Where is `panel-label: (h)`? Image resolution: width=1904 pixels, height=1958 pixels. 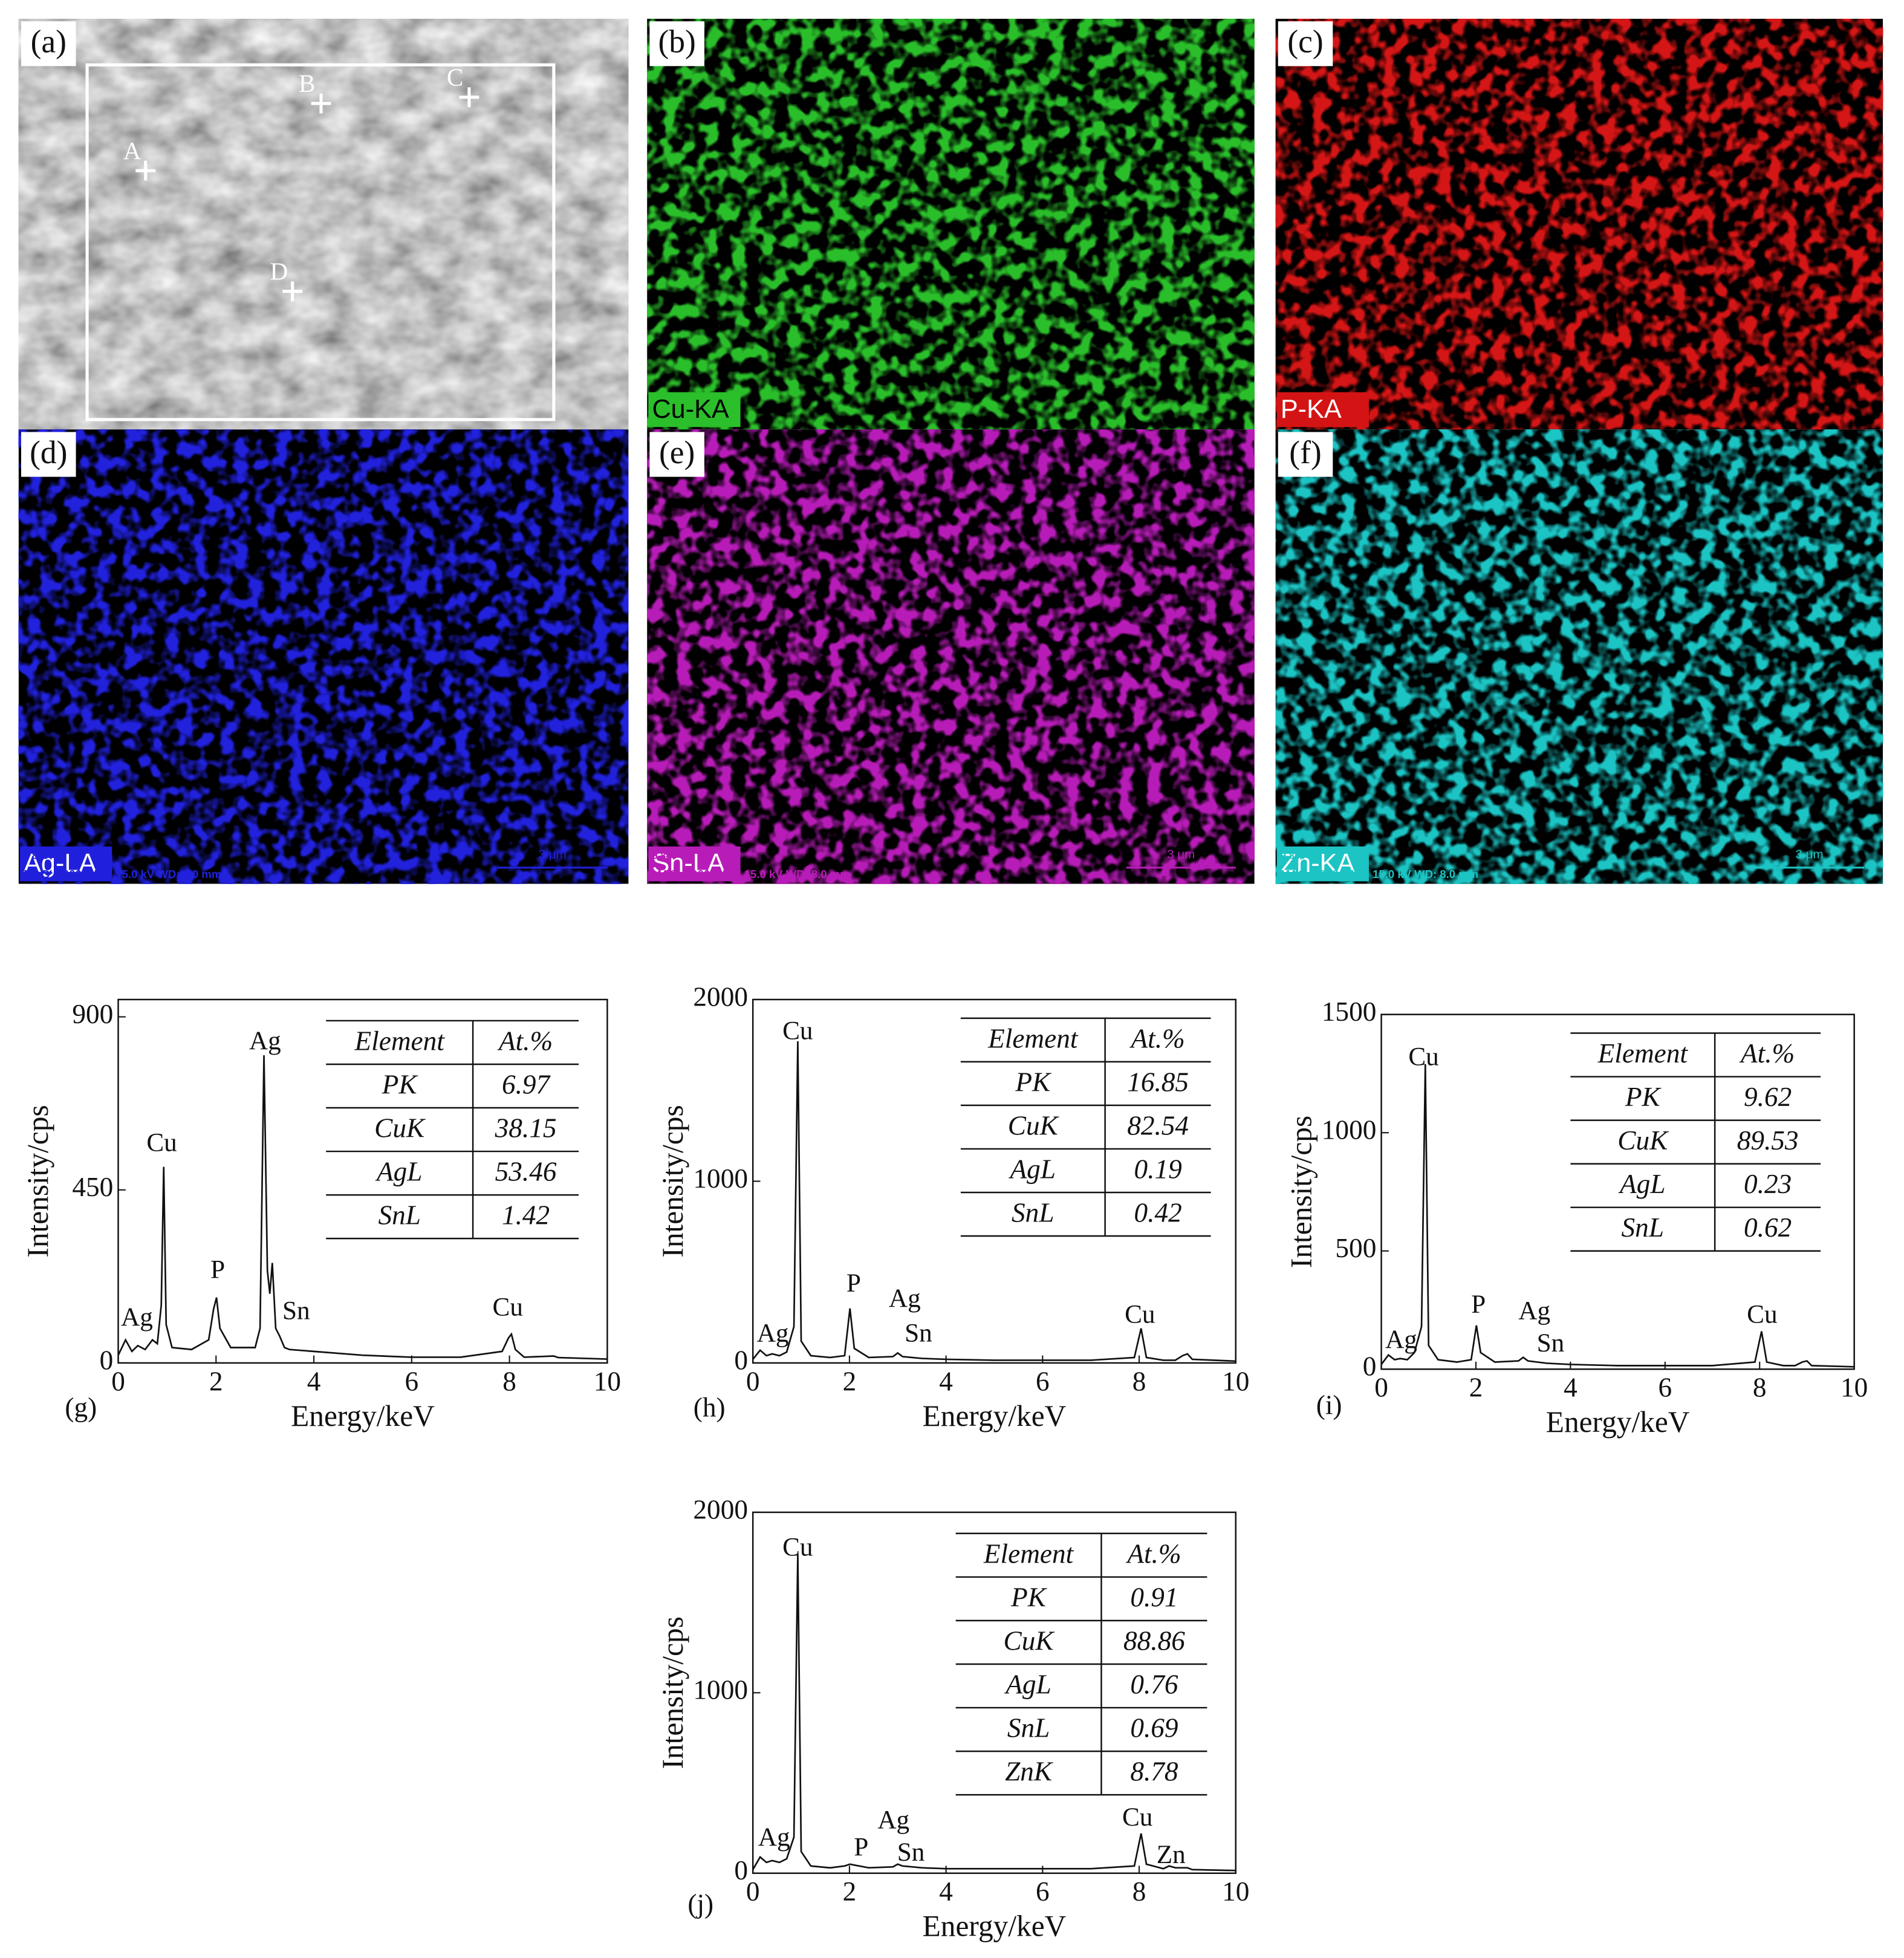
panel-label: (h) is located at coordinates (710, 1408).